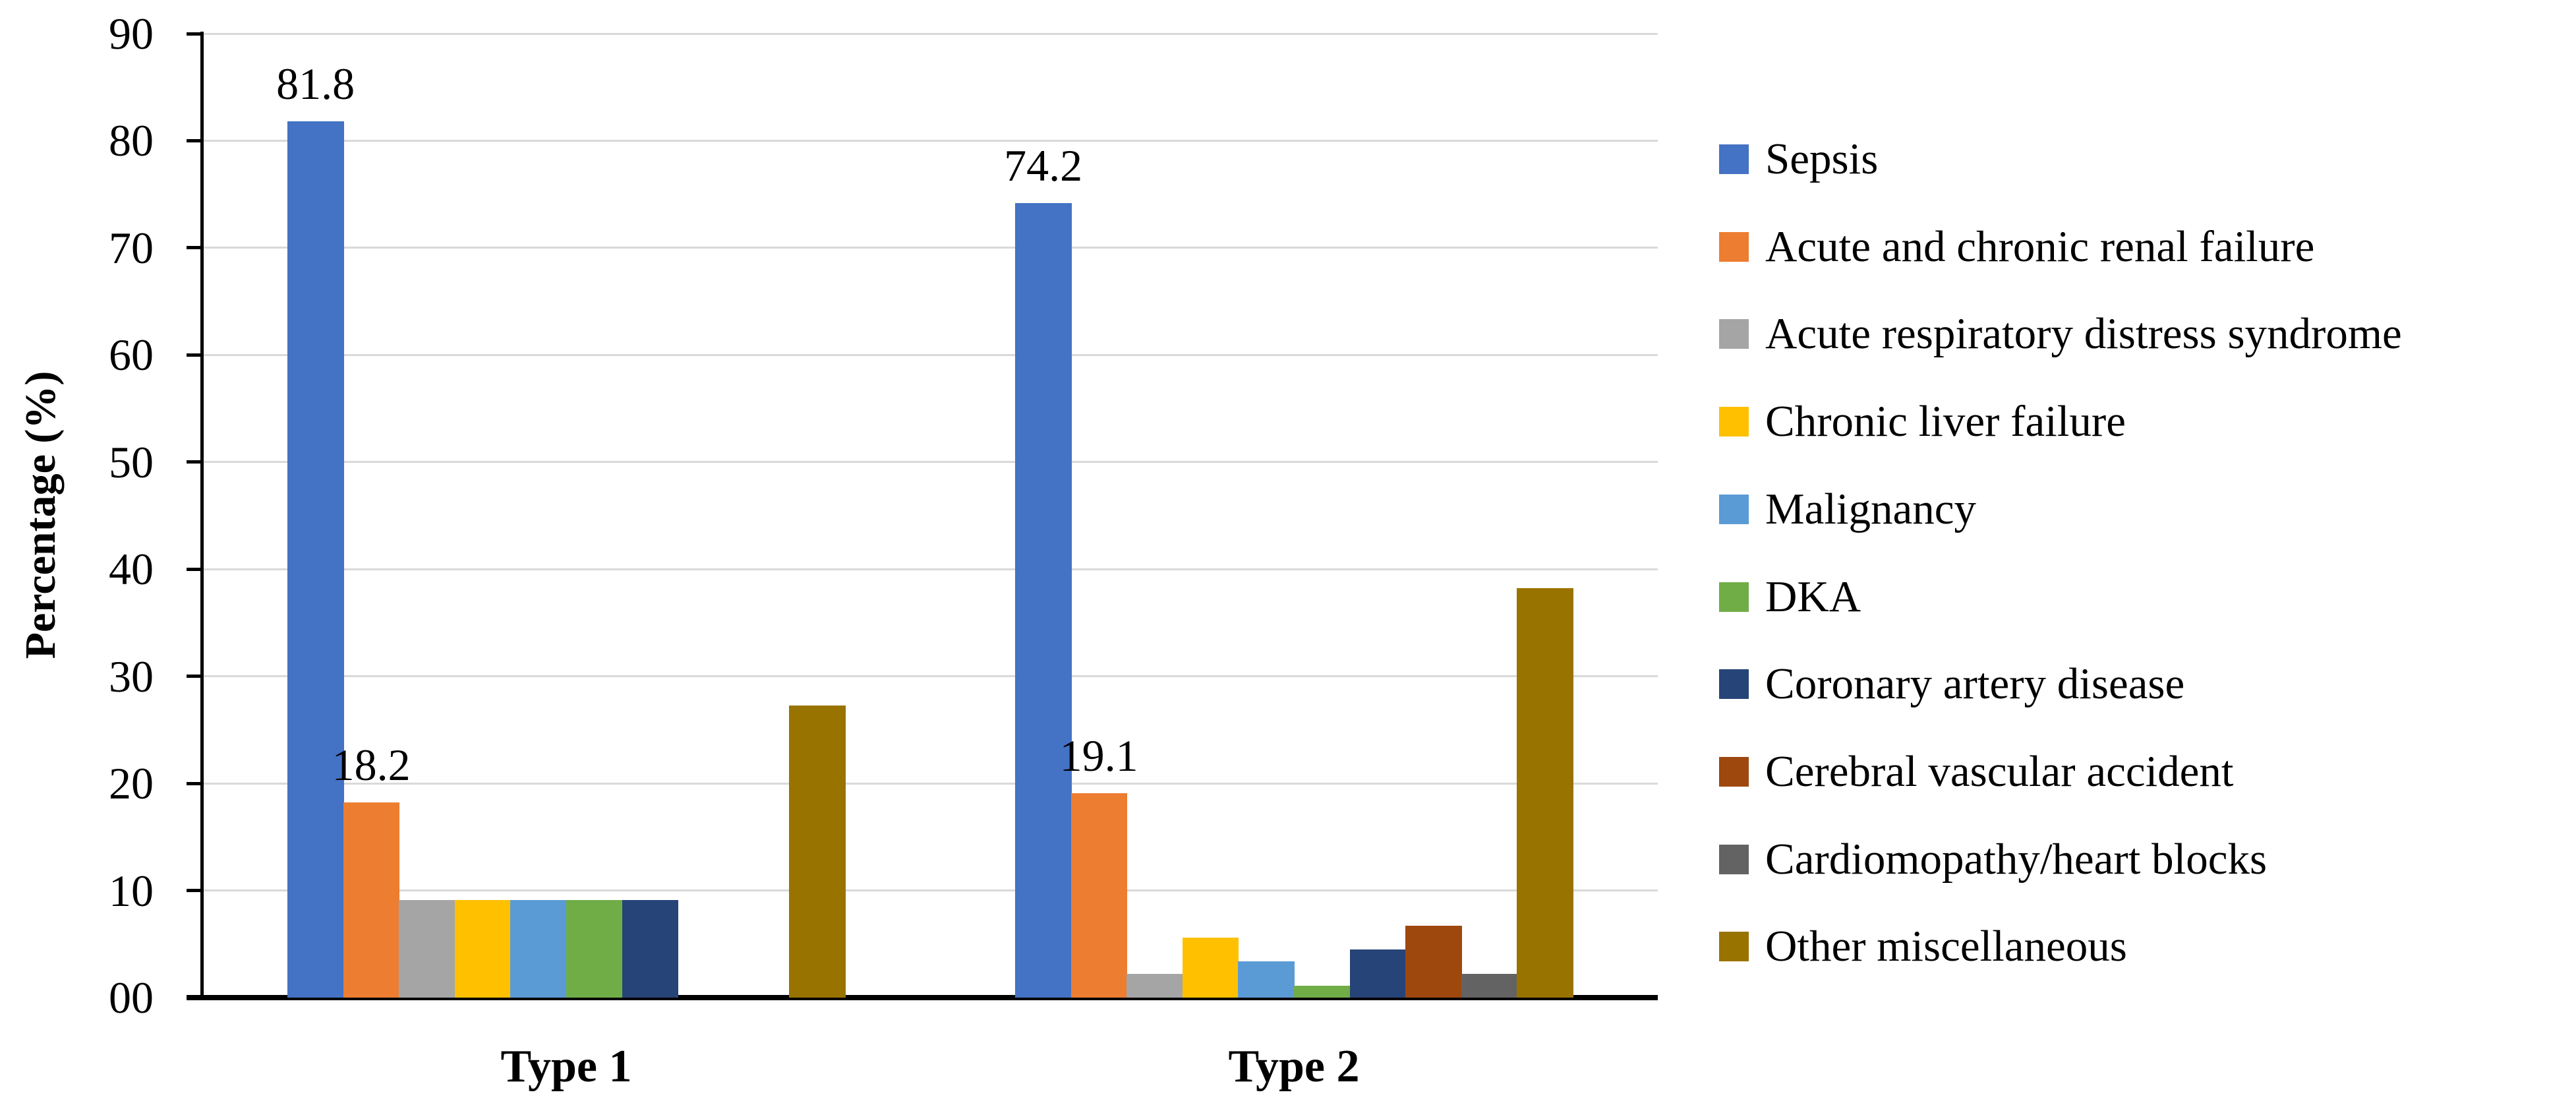  I want to click on bar-type-1-sepsis, so click(315, 560).